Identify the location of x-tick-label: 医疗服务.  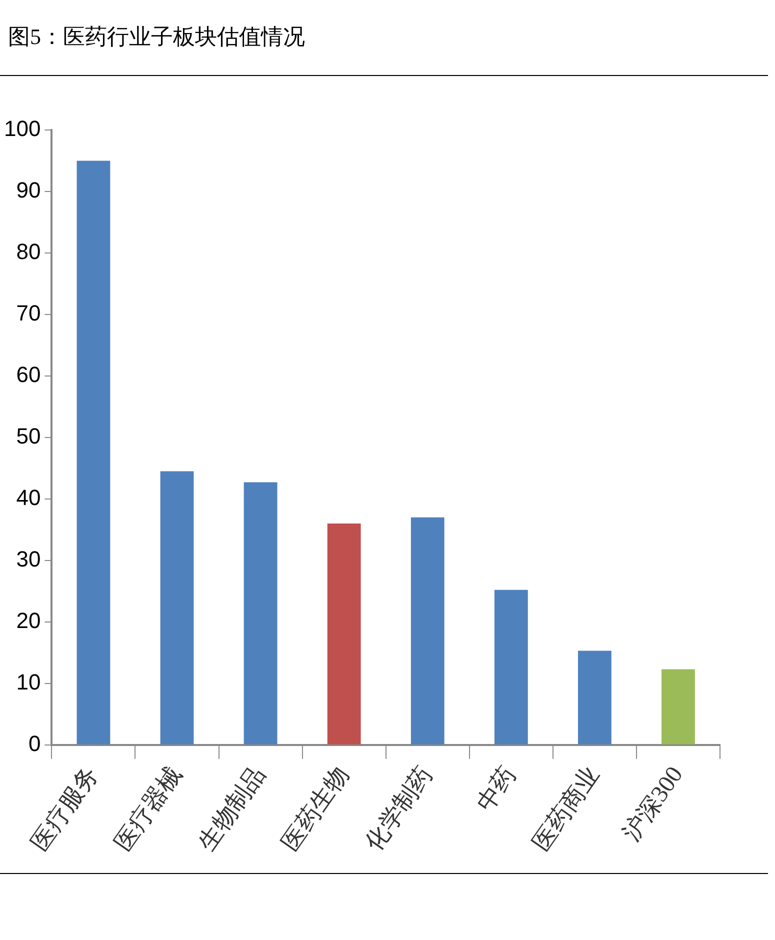
(65, 809).